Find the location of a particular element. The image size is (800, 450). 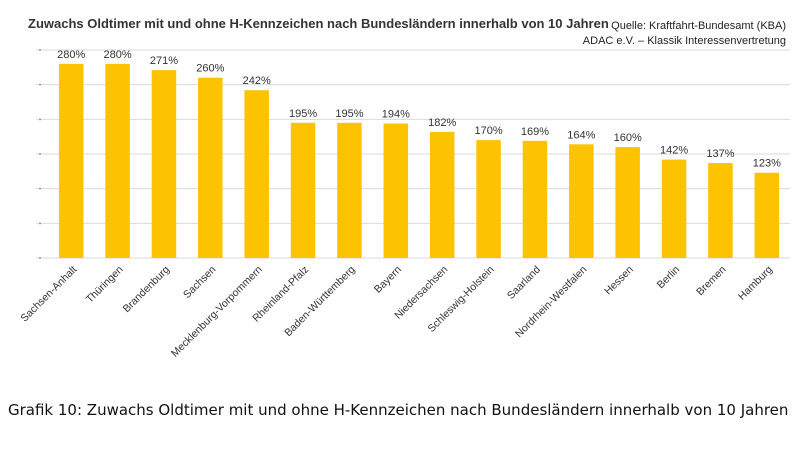

data-label: 160% is located at coordinates (628, 138).